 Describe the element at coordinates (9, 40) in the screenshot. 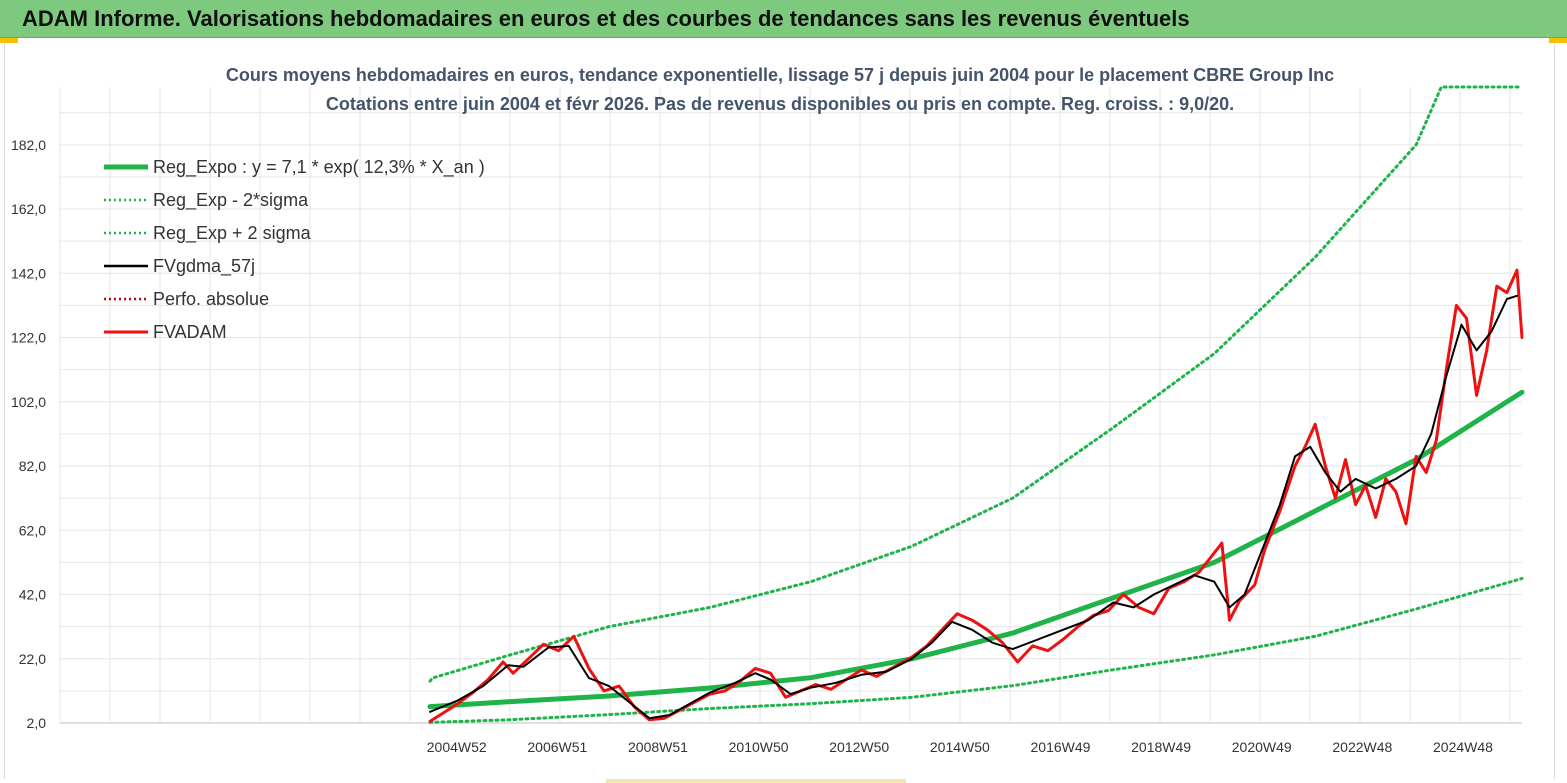

I see `corner-marker-left` at that location.